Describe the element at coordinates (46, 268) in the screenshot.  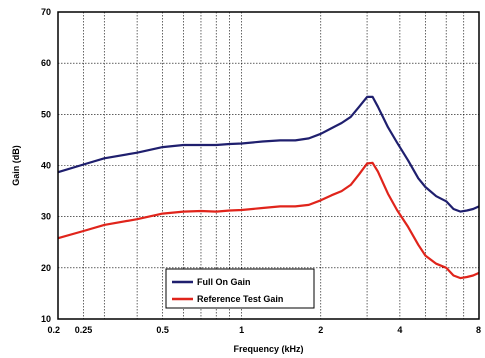
I see `y-tick-label: 20` at that location.